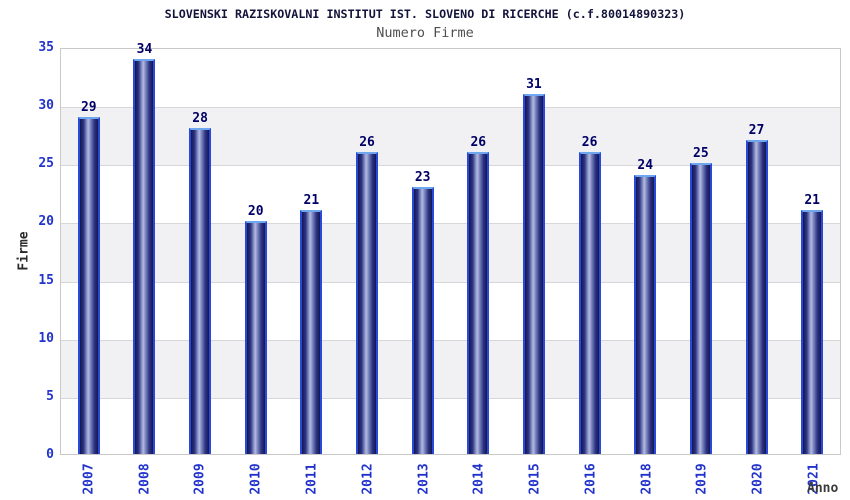 Image resolution: width=850 pixels, height=500 pixels. What do you see at coordinates (27, 251) in the screenshot?
I see `y-axis-ticks: 0 5 10 15 20 25 30 35` at bounding box center [27, 251].